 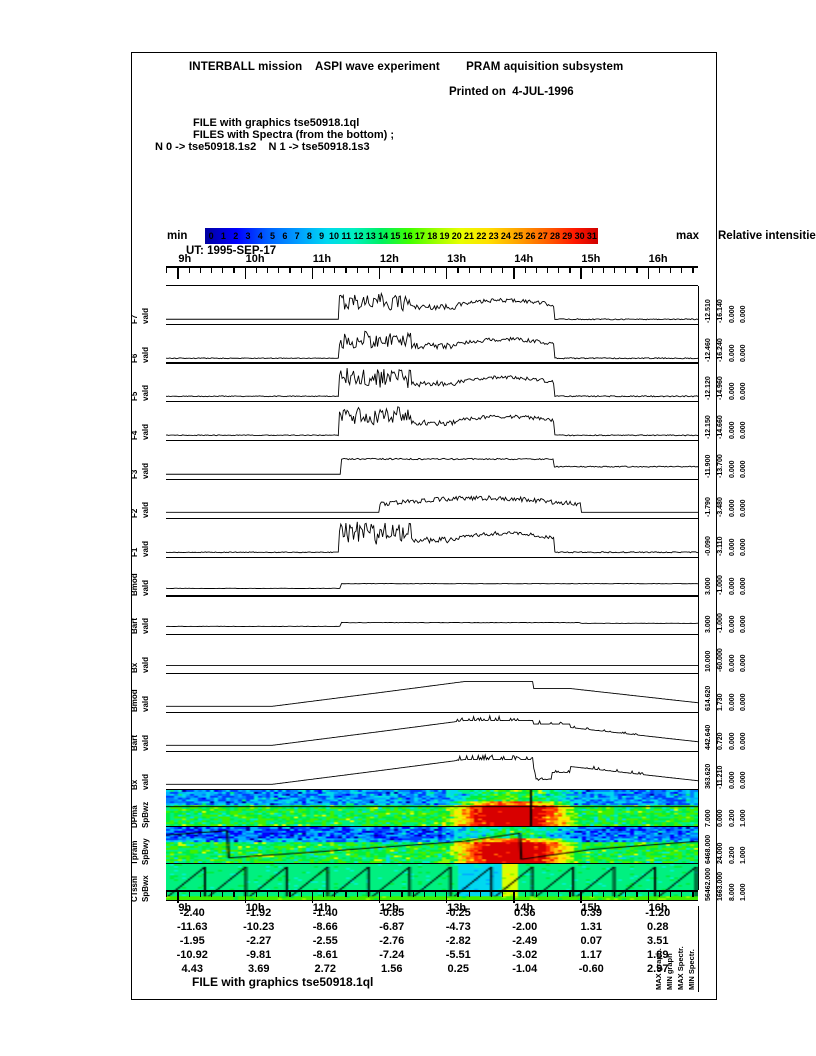 I want to click on table-cell-r4-c6: -0.60, so click(x=591, y=969).